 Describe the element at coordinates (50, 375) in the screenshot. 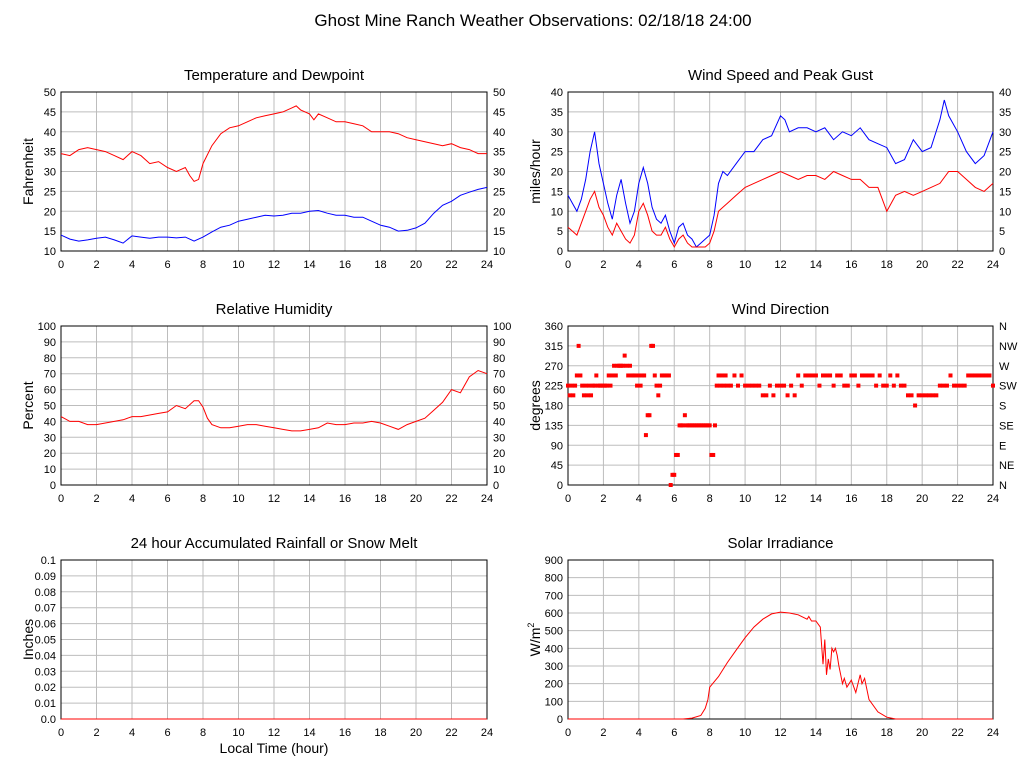

I see `y-tick-label: 70` at that location.